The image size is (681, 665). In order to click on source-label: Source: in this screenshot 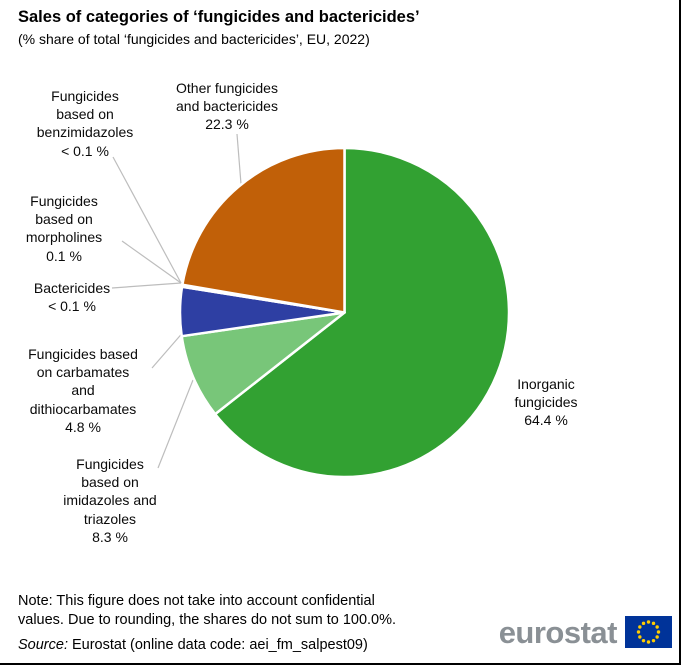, I will do `click(43, 645)`.